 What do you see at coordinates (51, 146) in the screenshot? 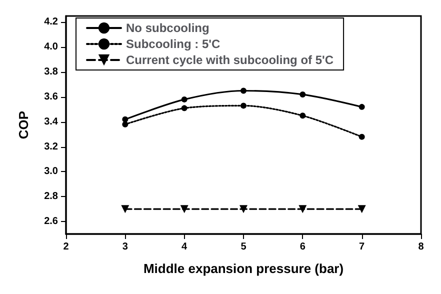
I see `y-tick-label: 3.2` at bounding box center [51, 146].